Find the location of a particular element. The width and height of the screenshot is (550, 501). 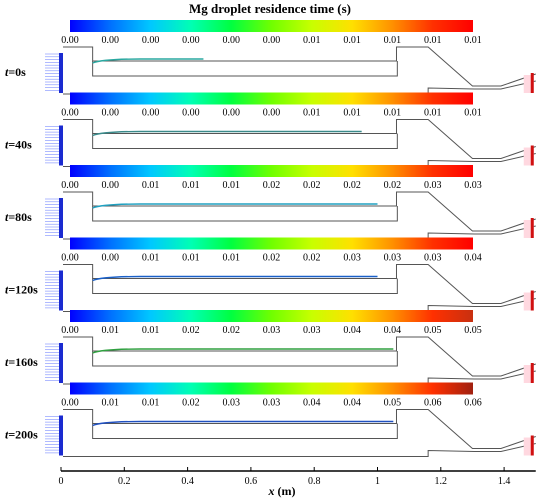

time-label: t=160s is located at coordinates (21, 362).